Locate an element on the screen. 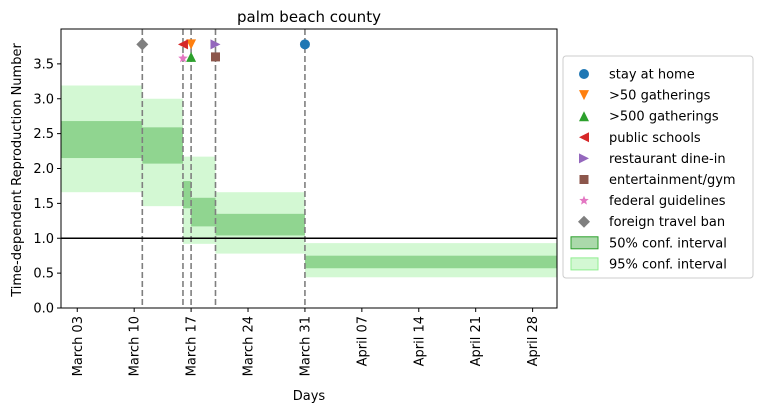 Image resolution: width=759 pixels, height=416 pixels. legend-label-6: federal guidelines is located at coordinates (667, 201).